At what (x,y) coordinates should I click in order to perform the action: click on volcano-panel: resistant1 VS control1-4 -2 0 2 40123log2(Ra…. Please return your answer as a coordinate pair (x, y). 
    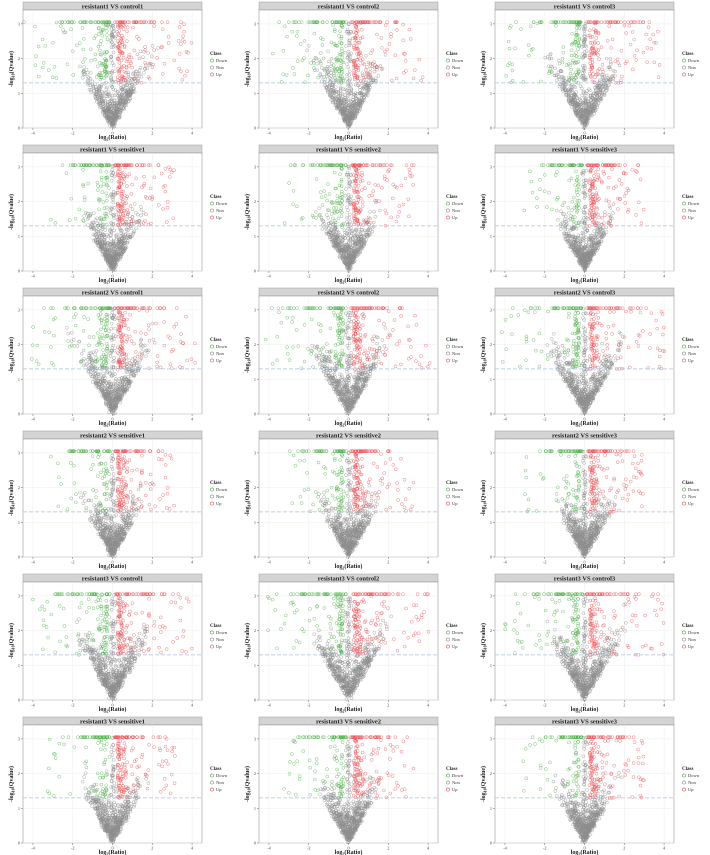
    Looking at the image, I should click on (118, 72).